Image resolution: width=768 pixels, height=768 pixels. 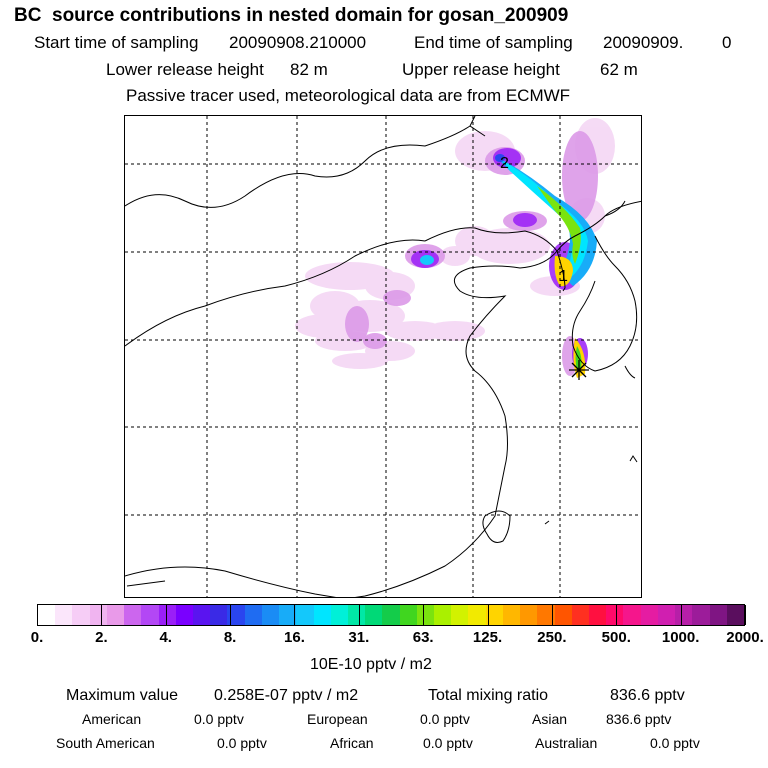 What do you see at coordinates (579, 370) in the screenshot?
I see `receptor-star-icon` at bounding box center [579, 370].